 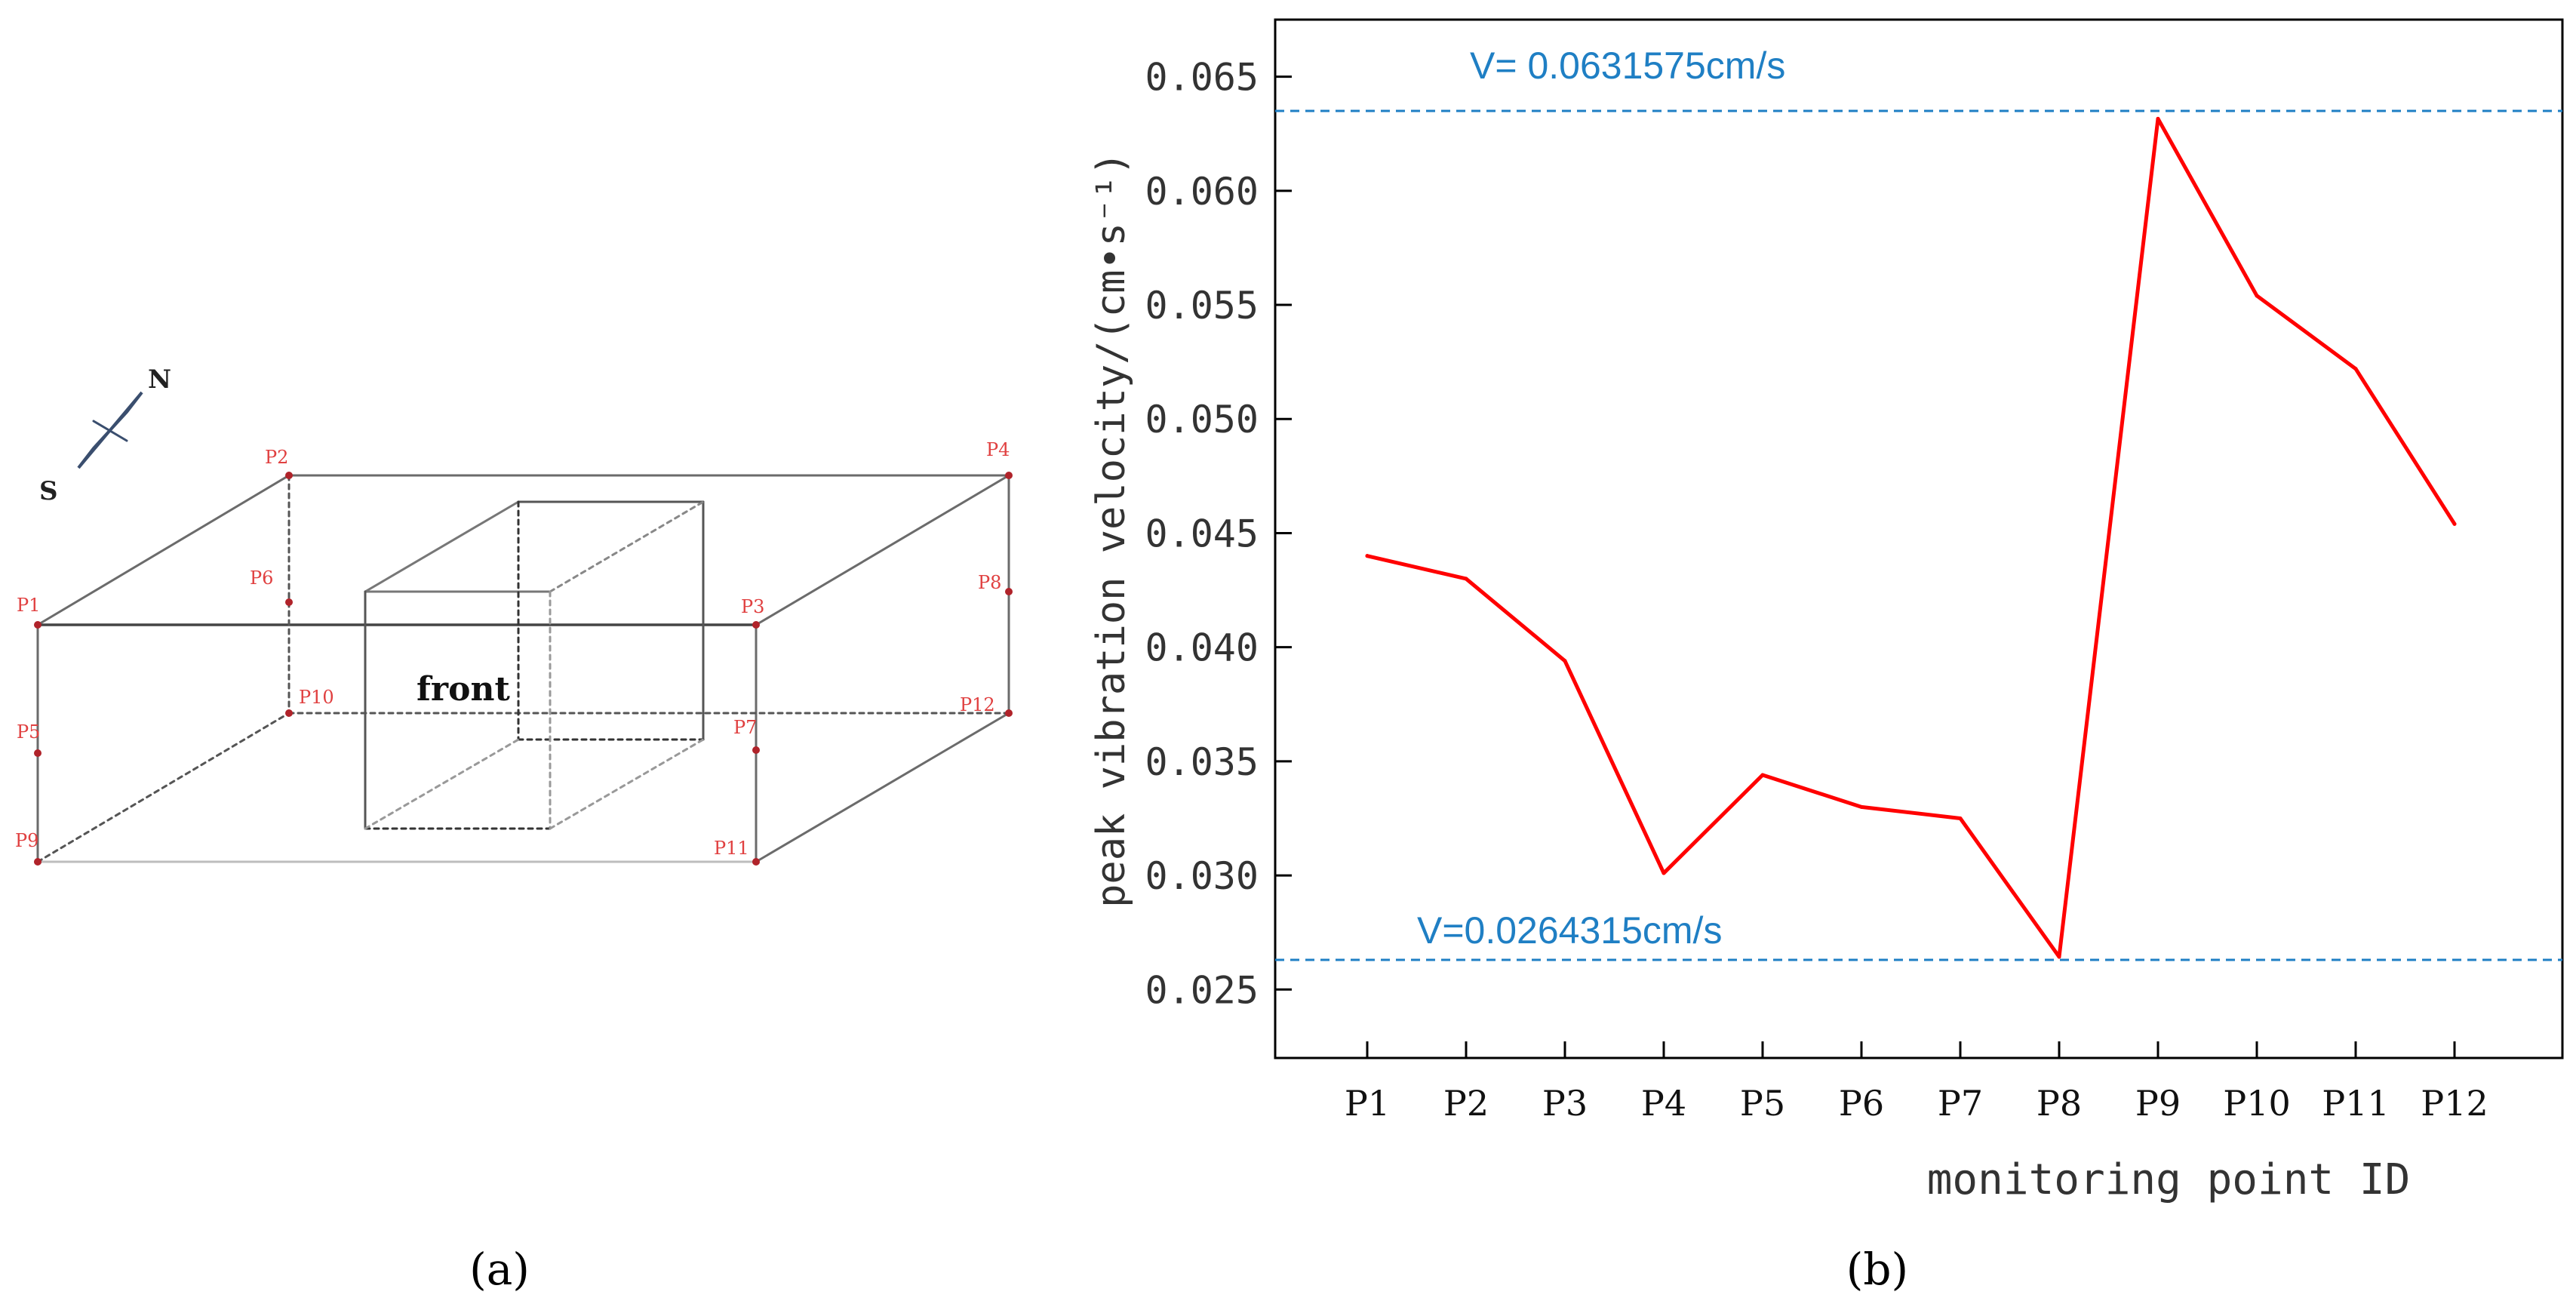 What do you see at coordinates (26, 840) in the screenshot?
I see `point-label-p9: P9` at bounding box center [26, 840].